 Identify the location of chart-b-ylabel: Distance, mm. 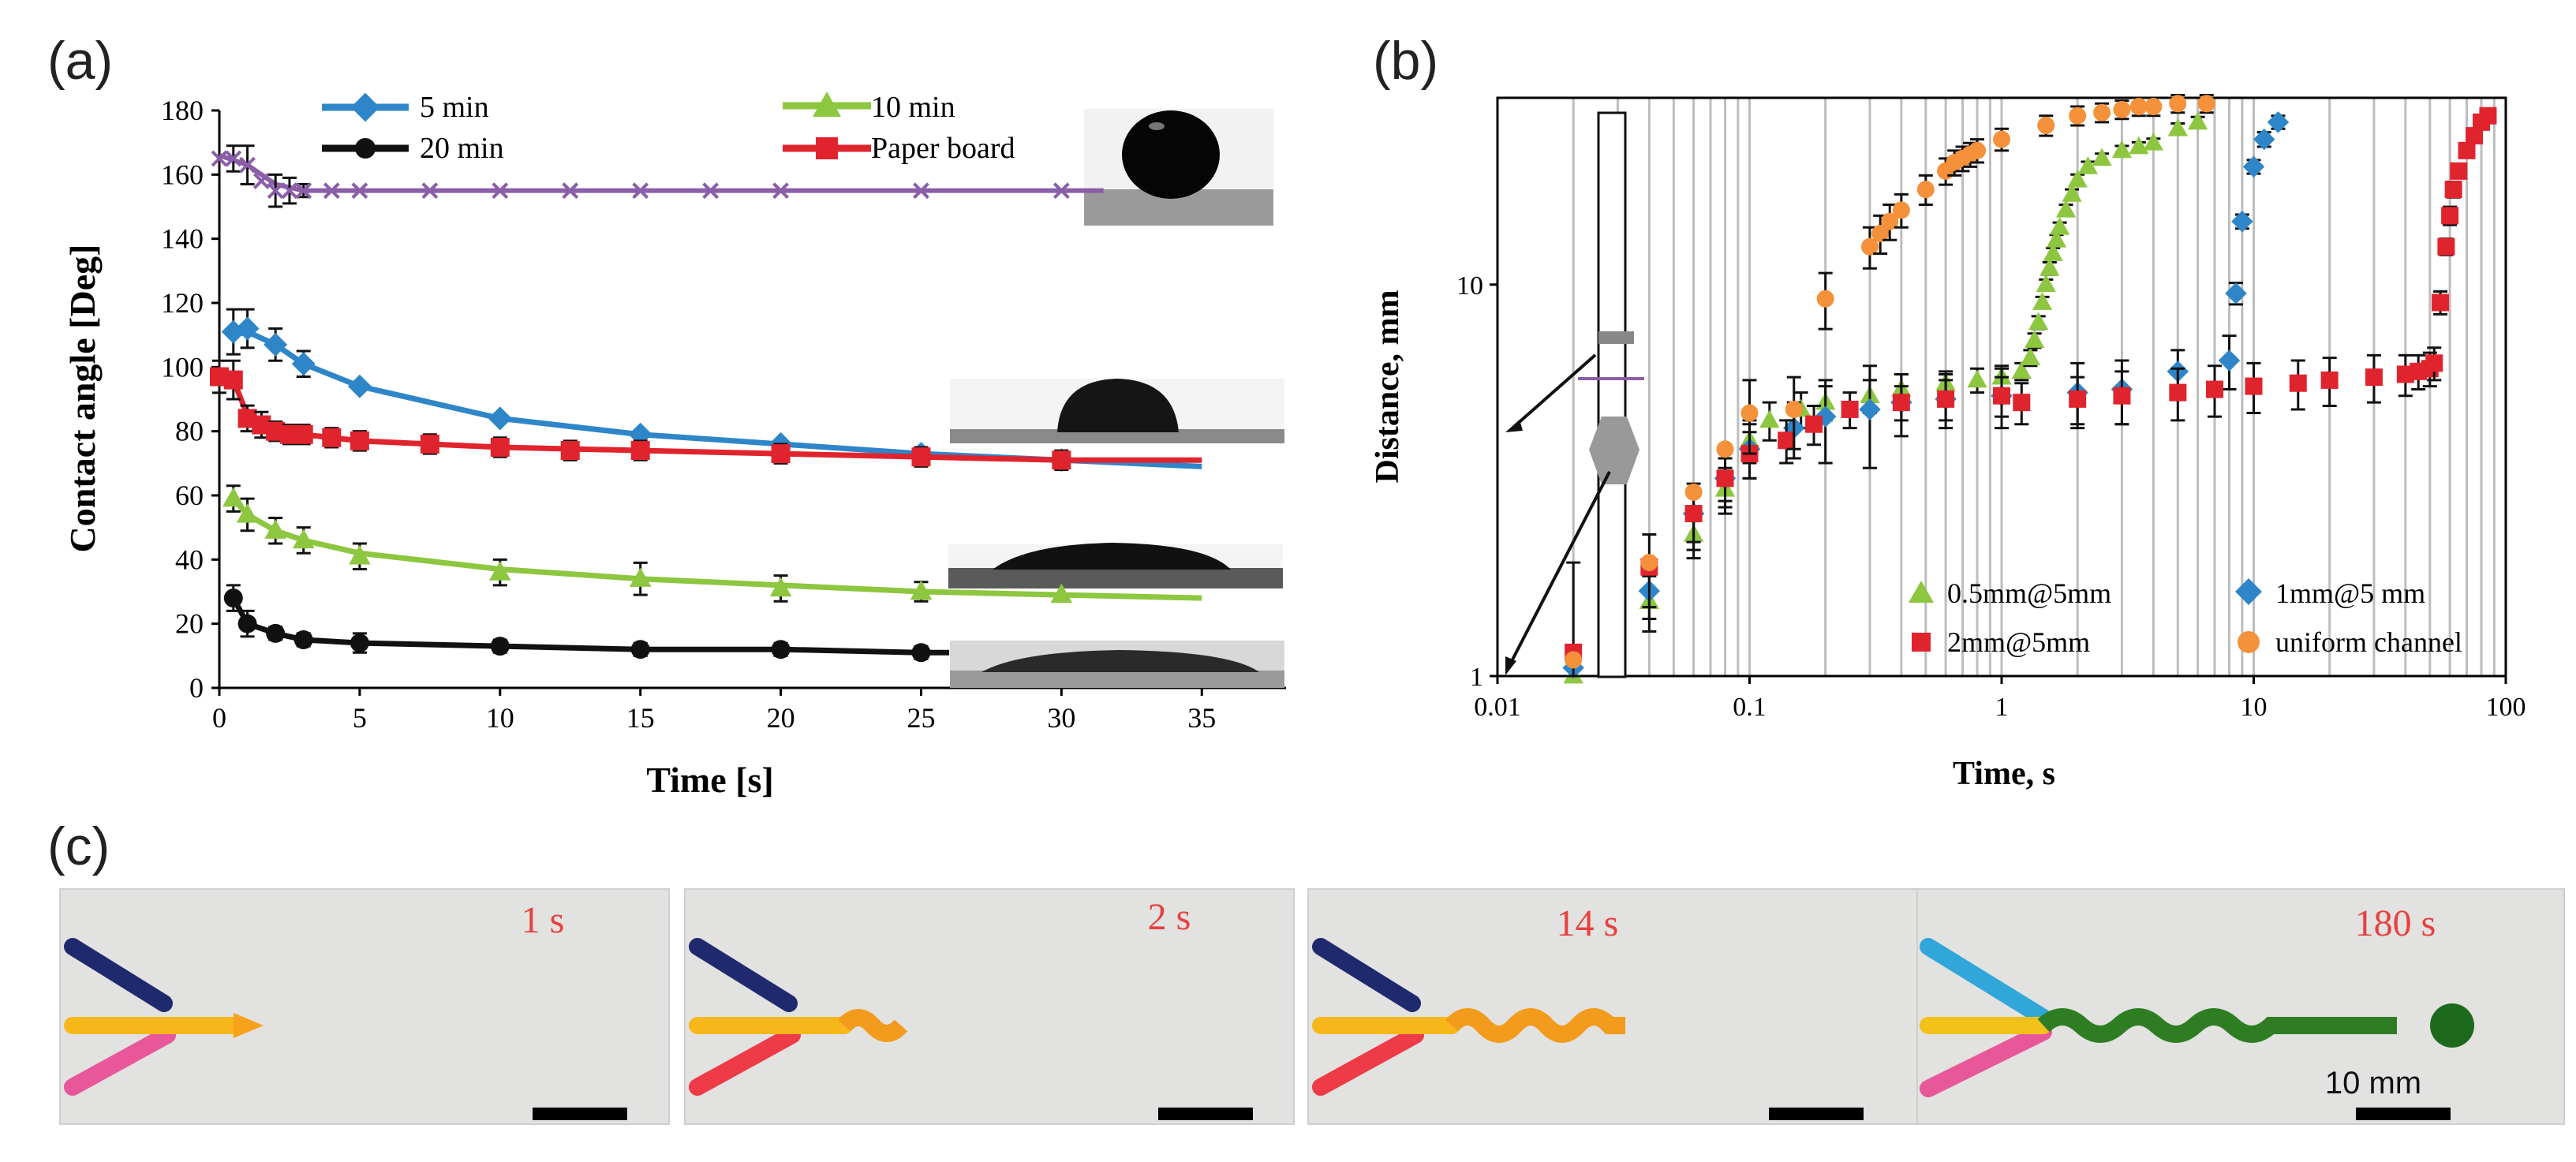
(1388, 387).